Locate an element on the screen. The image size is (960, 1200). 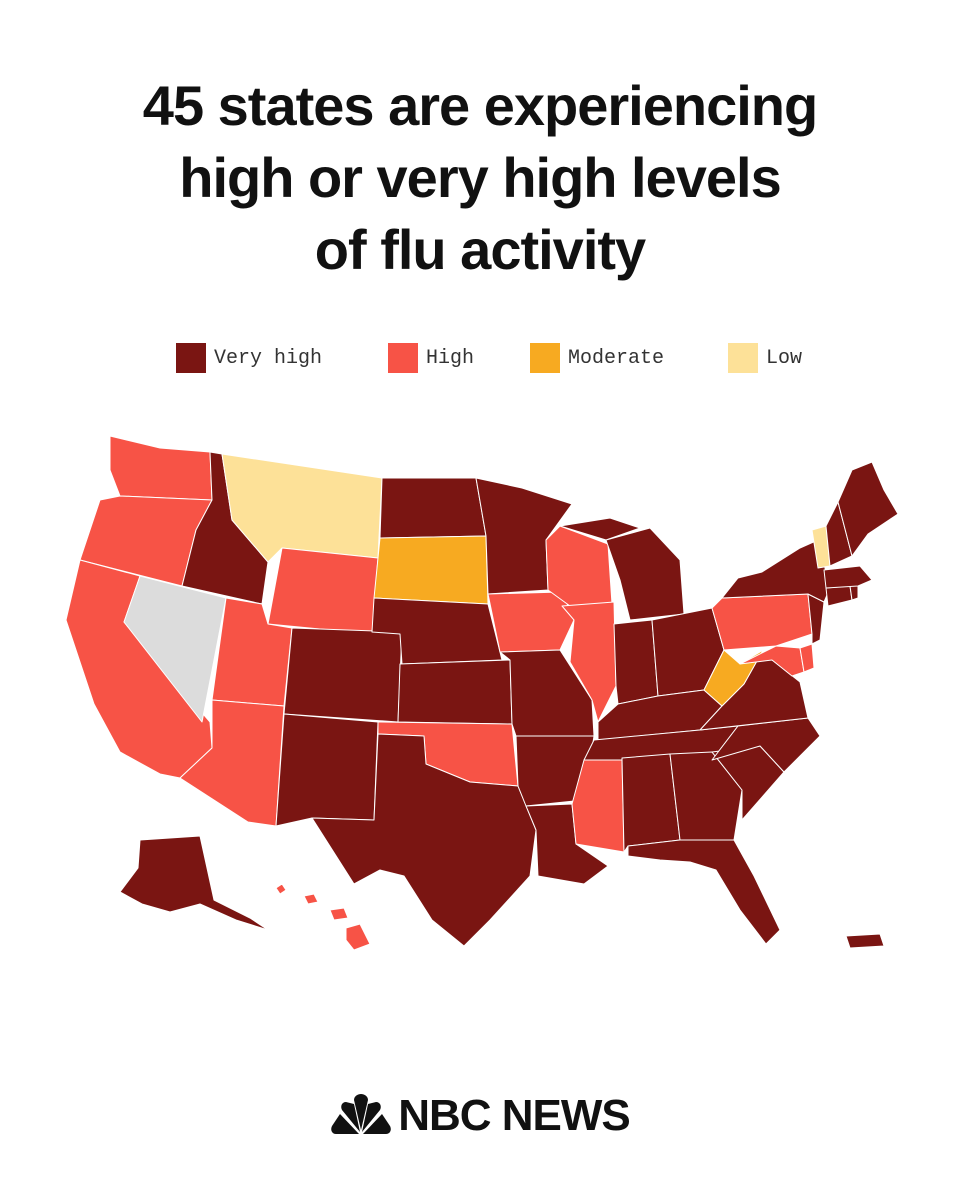
legend-item-very-high: Very high is located at coordinates (249, 358).